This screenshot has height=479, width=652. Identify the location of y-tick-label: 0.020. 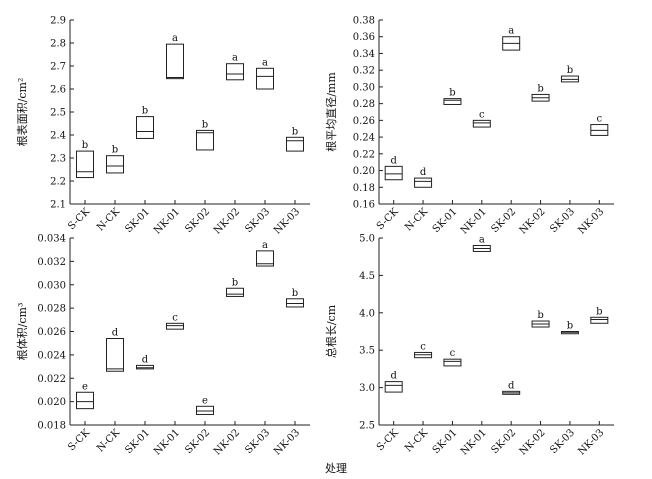
(51, 402).